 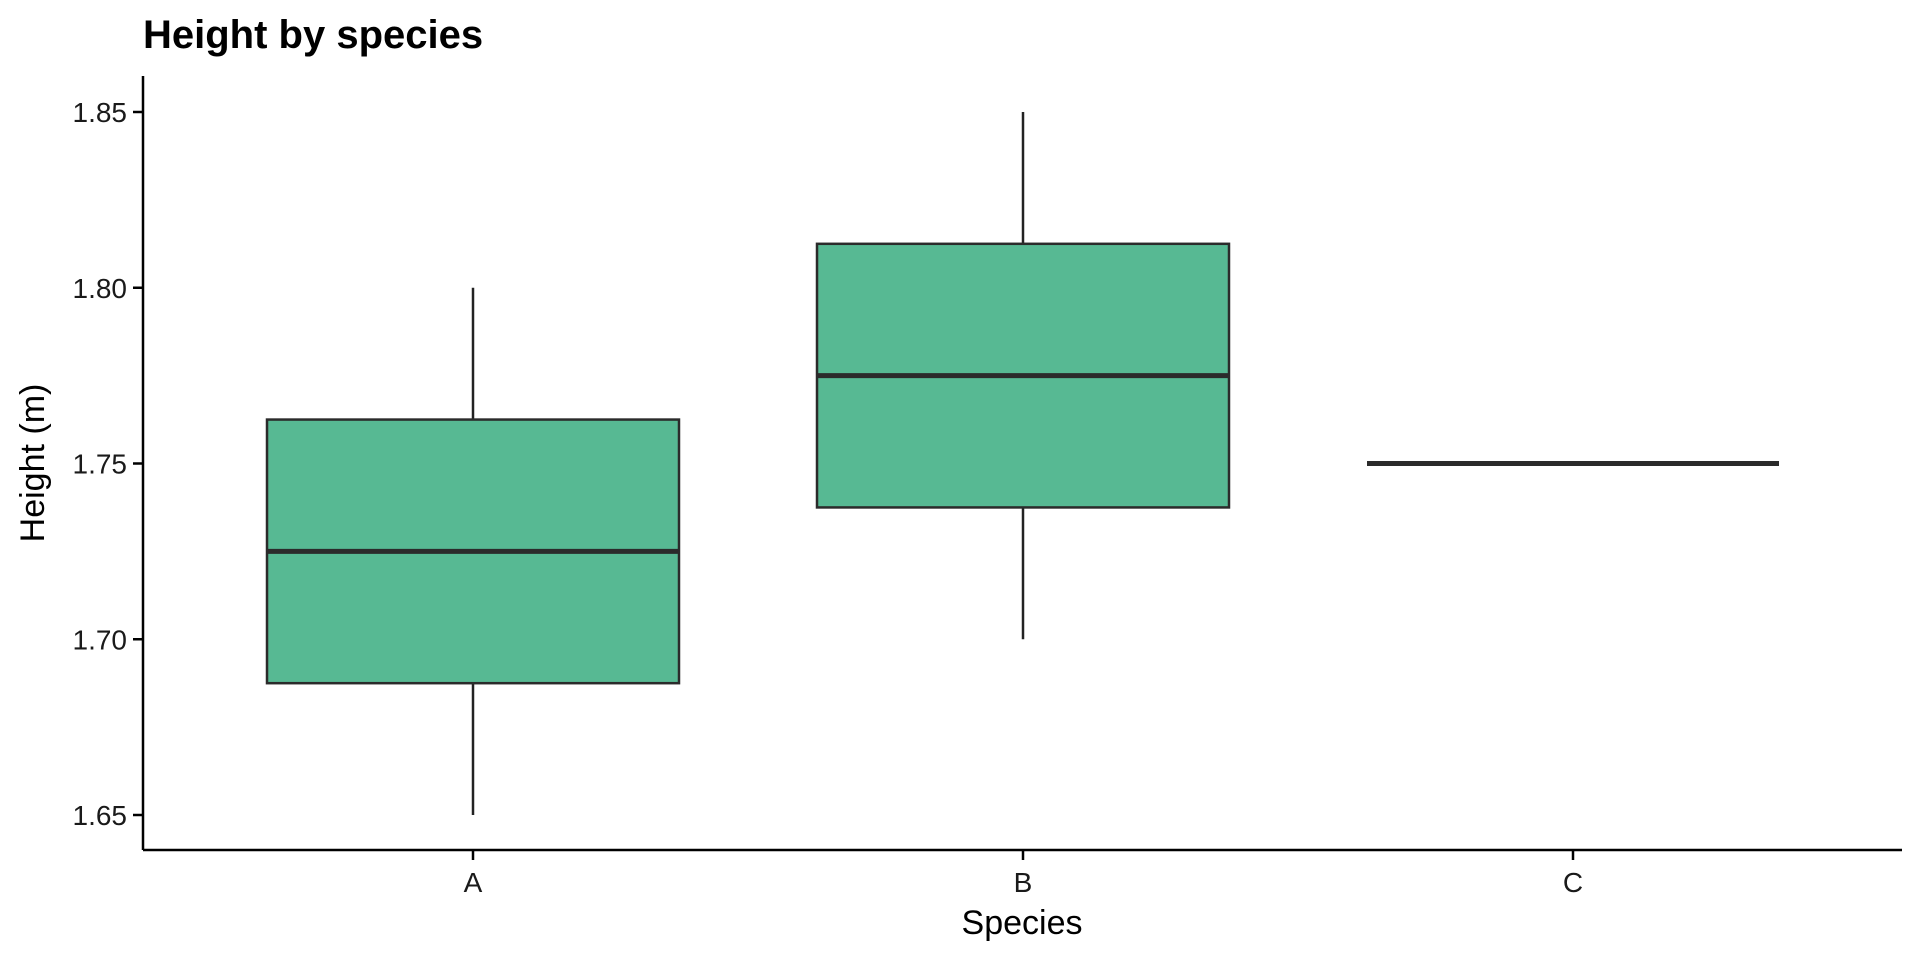 What do you see at coordinates (473, 882) in the screenshot?
I see `x-tick-label-A: A` at bounding box center [473, 882].